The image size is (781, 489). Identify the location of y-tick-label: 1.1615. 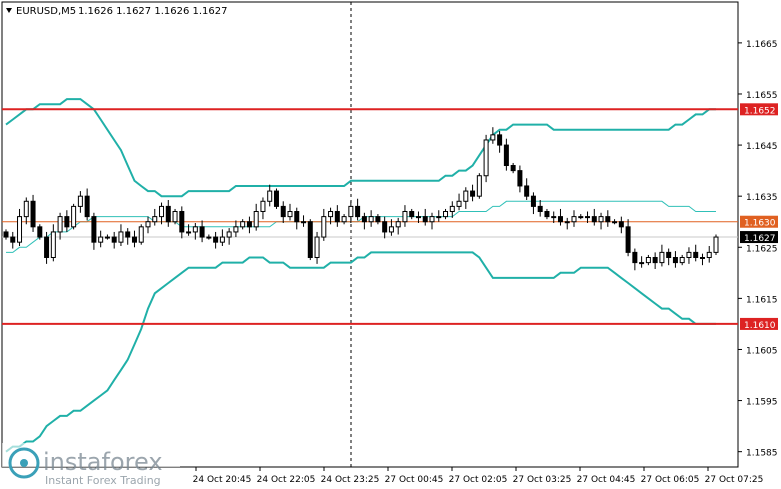
(762, 300).